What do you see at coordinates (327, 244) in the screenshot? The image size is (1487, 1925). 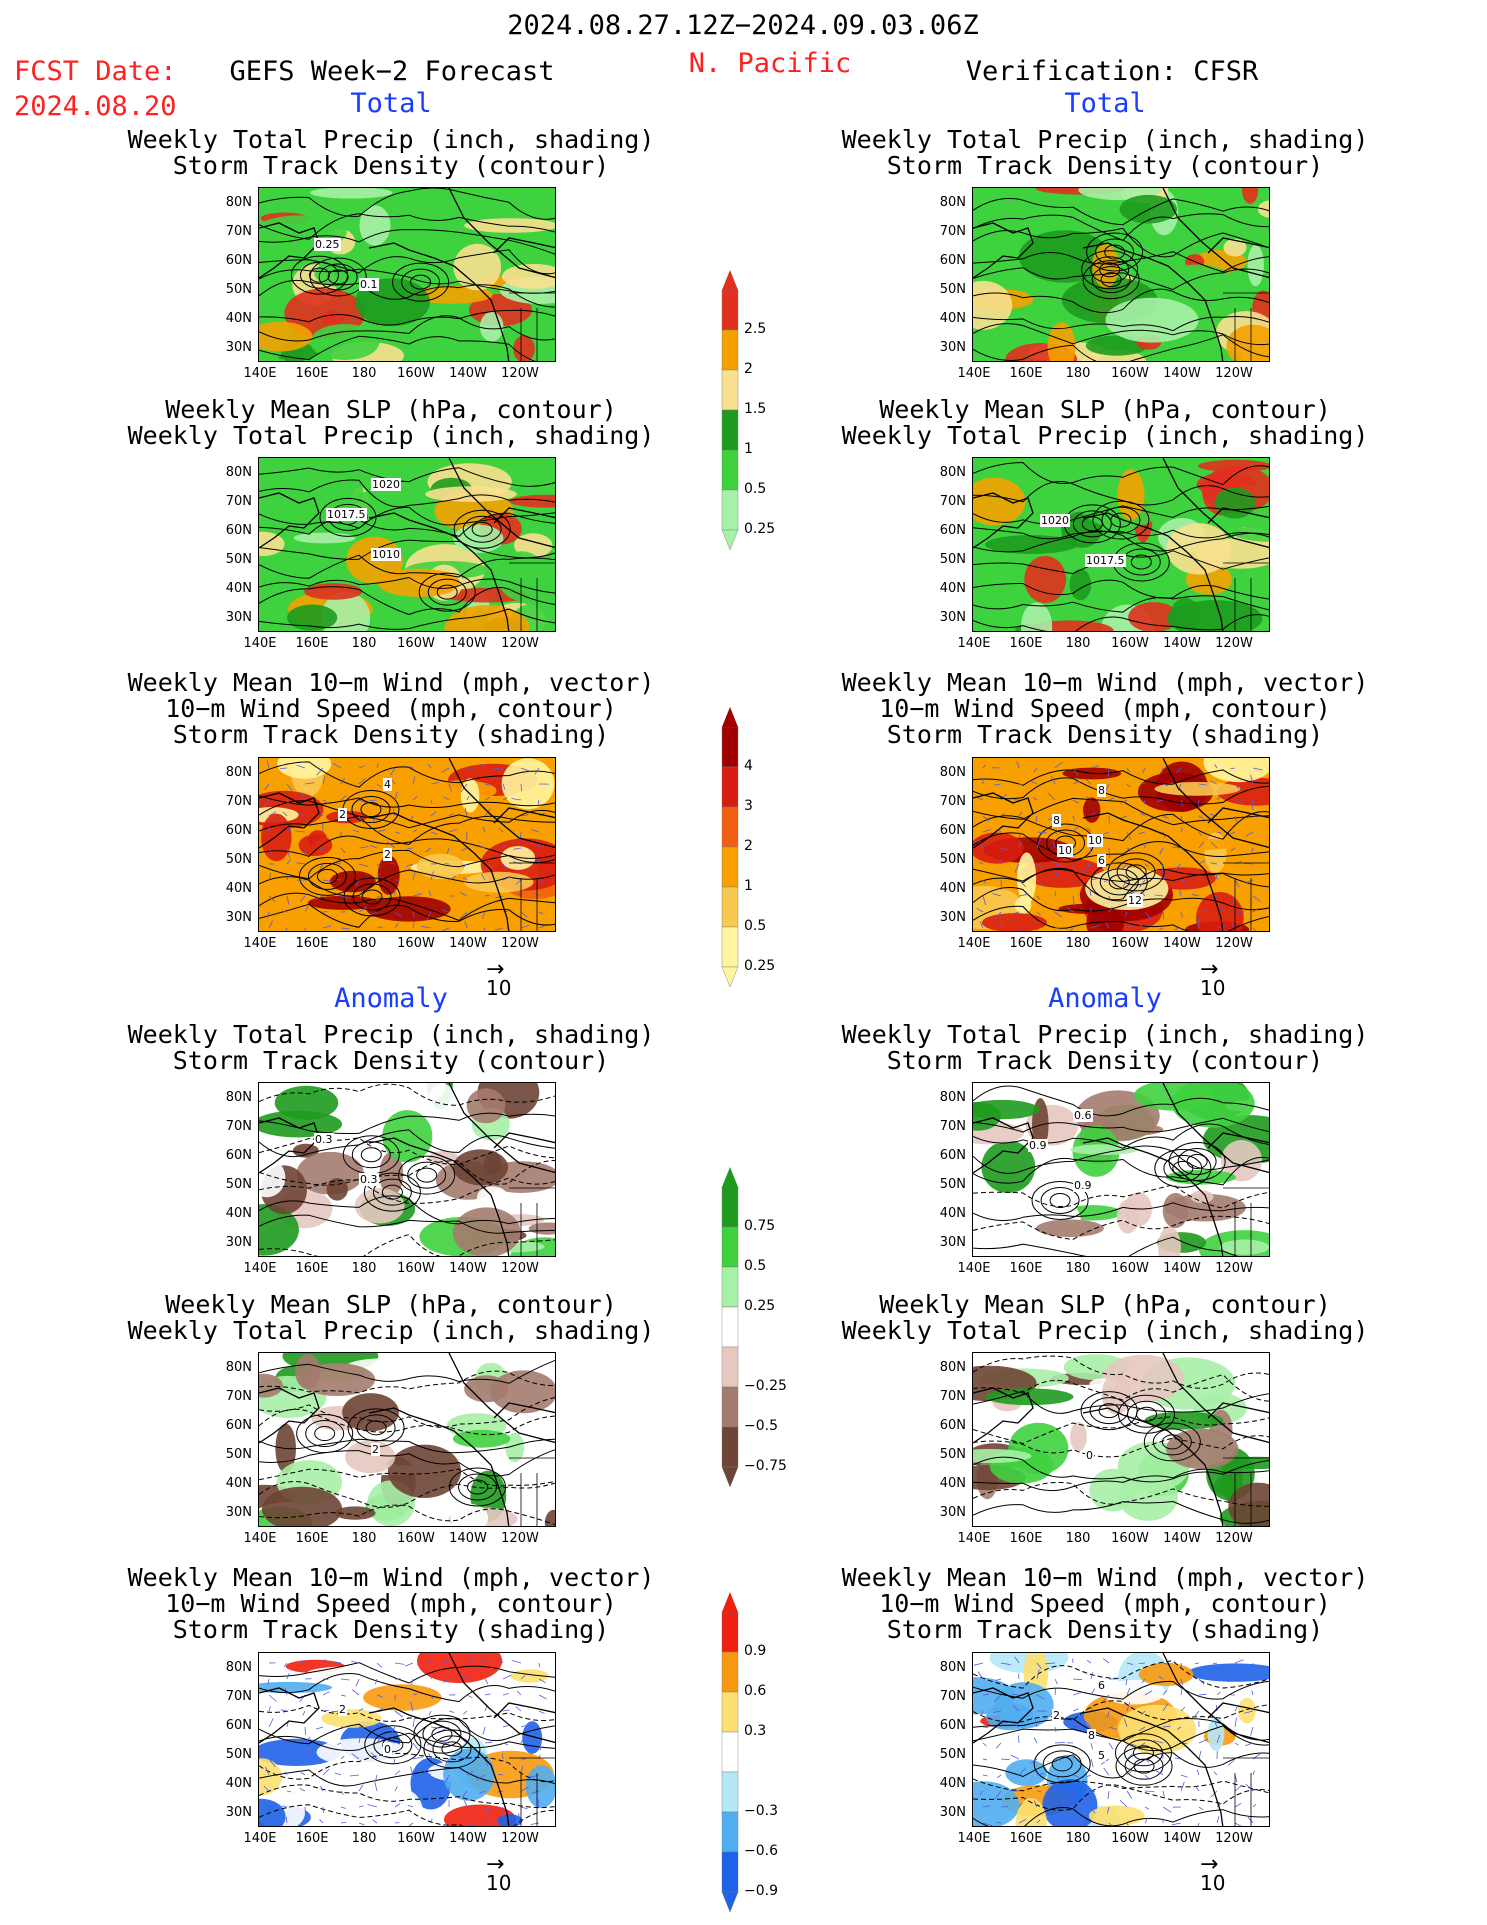 I see `contour-label: 0.25` at bounding box center [327, 244].